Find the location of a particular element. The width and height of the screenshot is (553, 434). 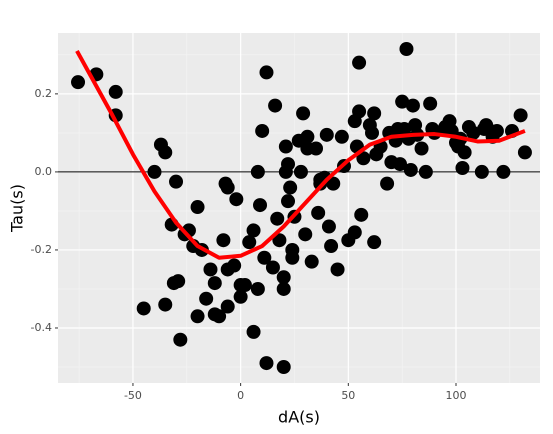

x-tick-label: 100 is located at coordinates (456, 395).